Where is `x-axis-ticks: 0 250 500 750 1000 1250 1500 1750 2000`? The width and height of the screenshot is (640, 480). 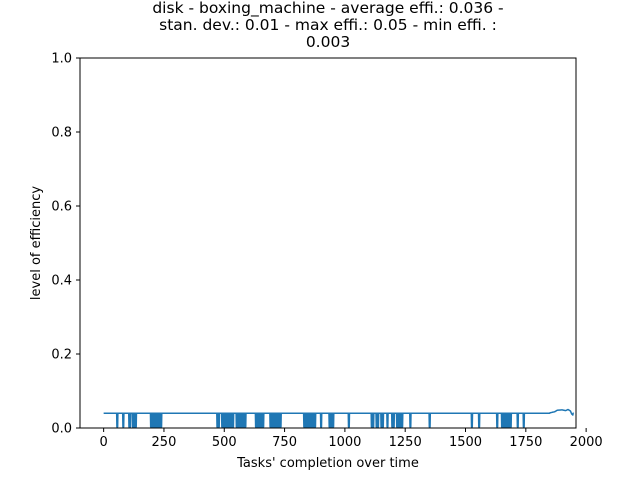 x-axis-ticks: 0 250 500 750 1000 1250 1500 1750 2000 is located at coordinates (351, 439).